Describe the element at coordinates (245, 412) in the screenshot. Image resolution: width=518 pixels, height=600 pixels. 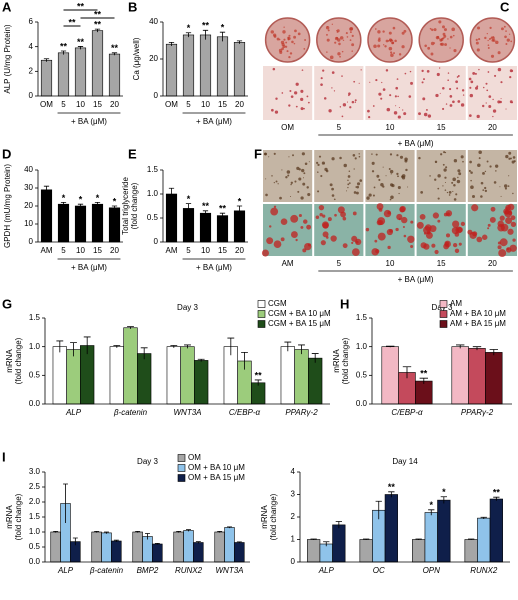
I see `x-tick-label: C/EBP-α` at that location.